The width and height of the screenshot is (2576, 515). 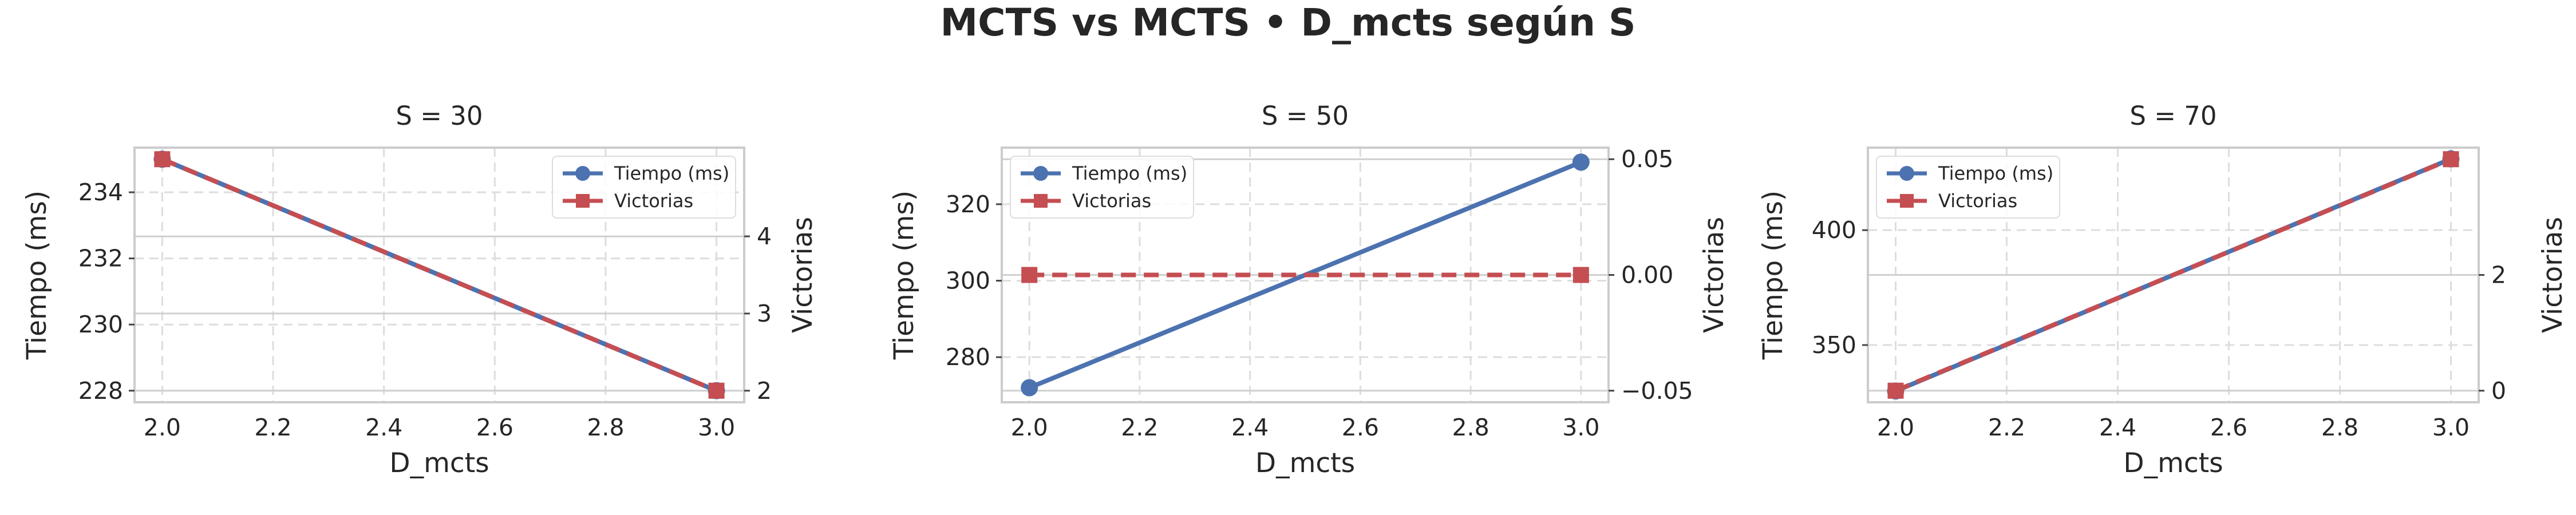 I want to click on y-tick-label: 280, so click(x=968, y=357).